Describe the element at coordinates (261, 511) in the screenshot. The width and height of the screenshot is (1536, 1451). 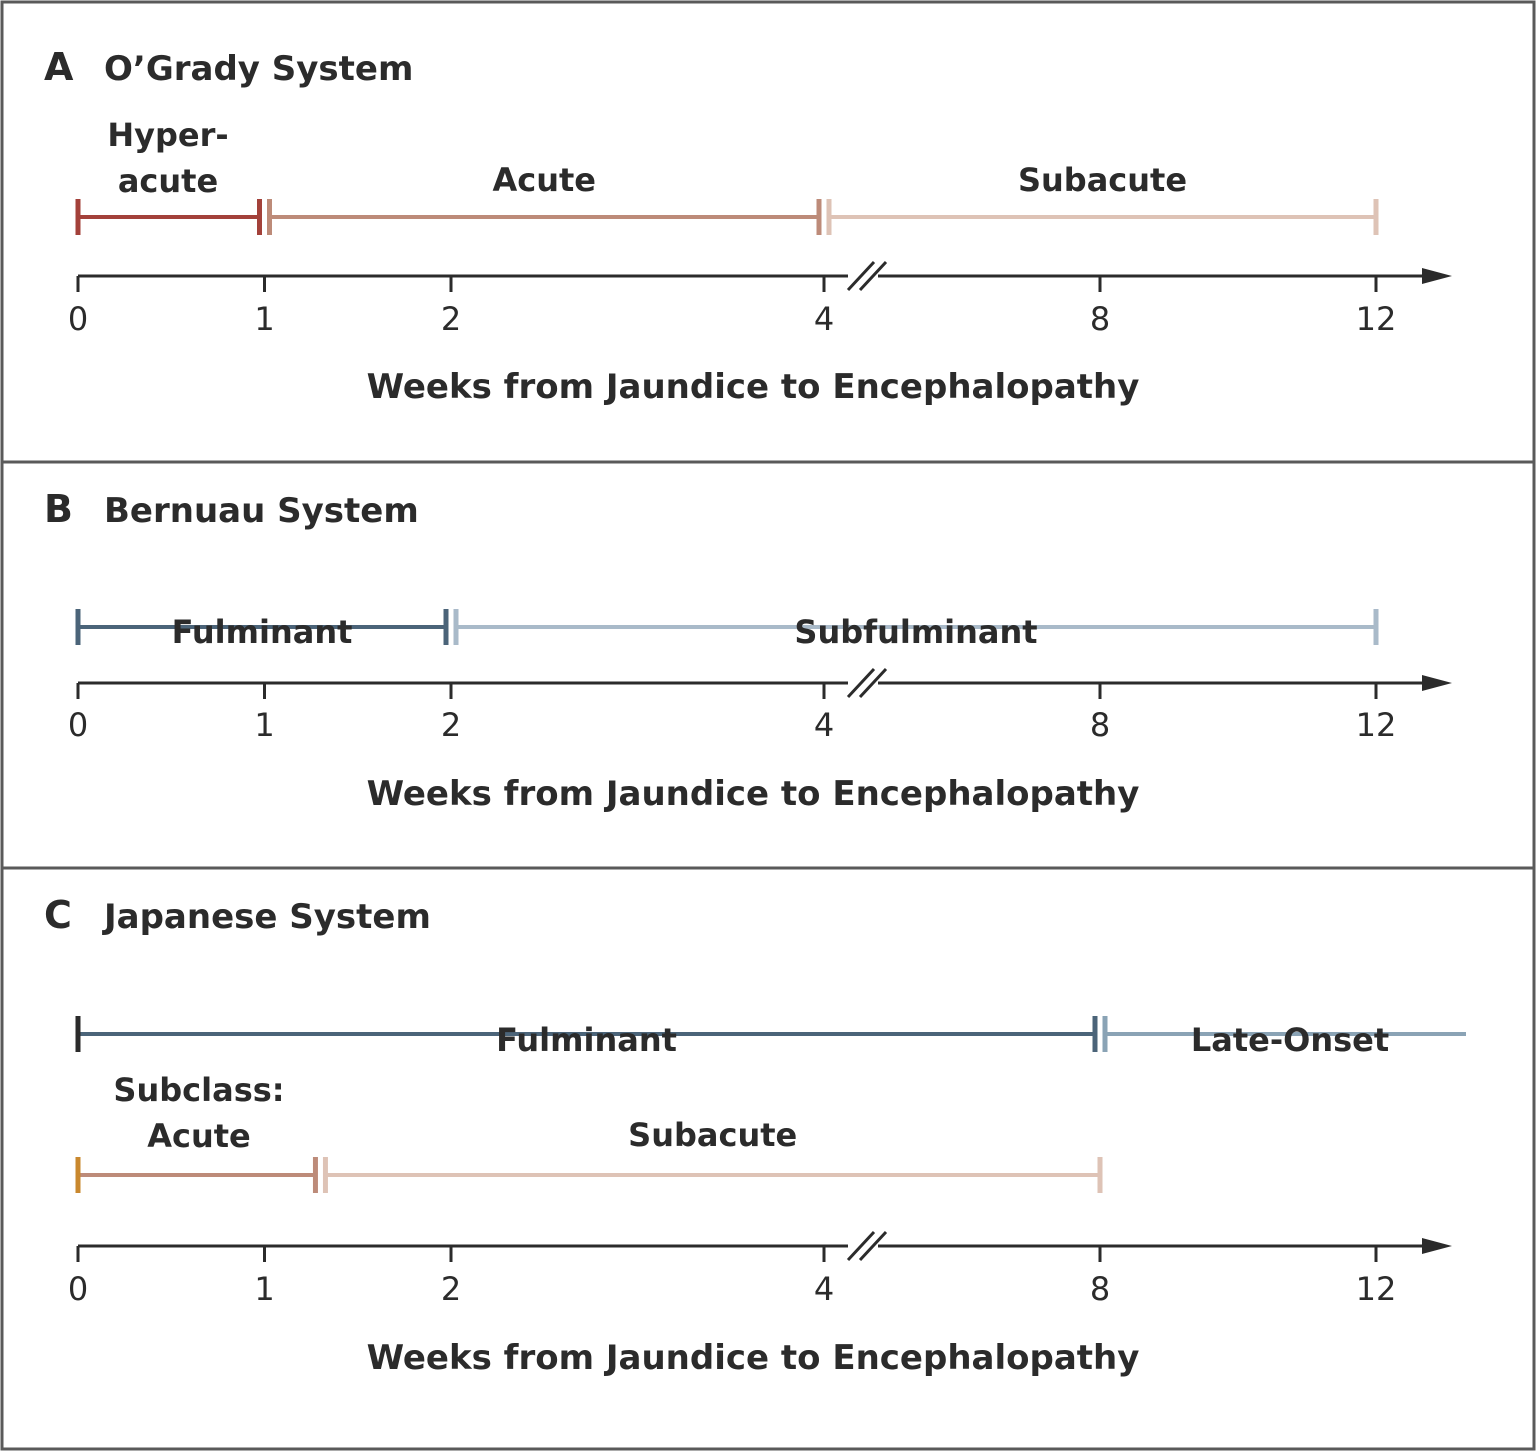
I see `panel-title: Bernuau System` at that location.